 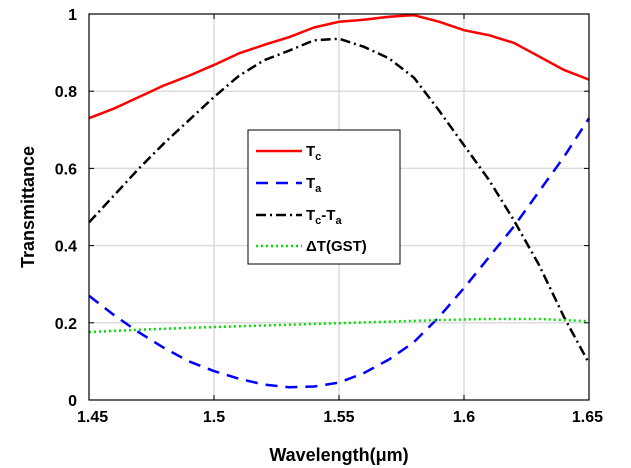 I want to click on y-tick-label: 0.4, so click(x=66, y=247).